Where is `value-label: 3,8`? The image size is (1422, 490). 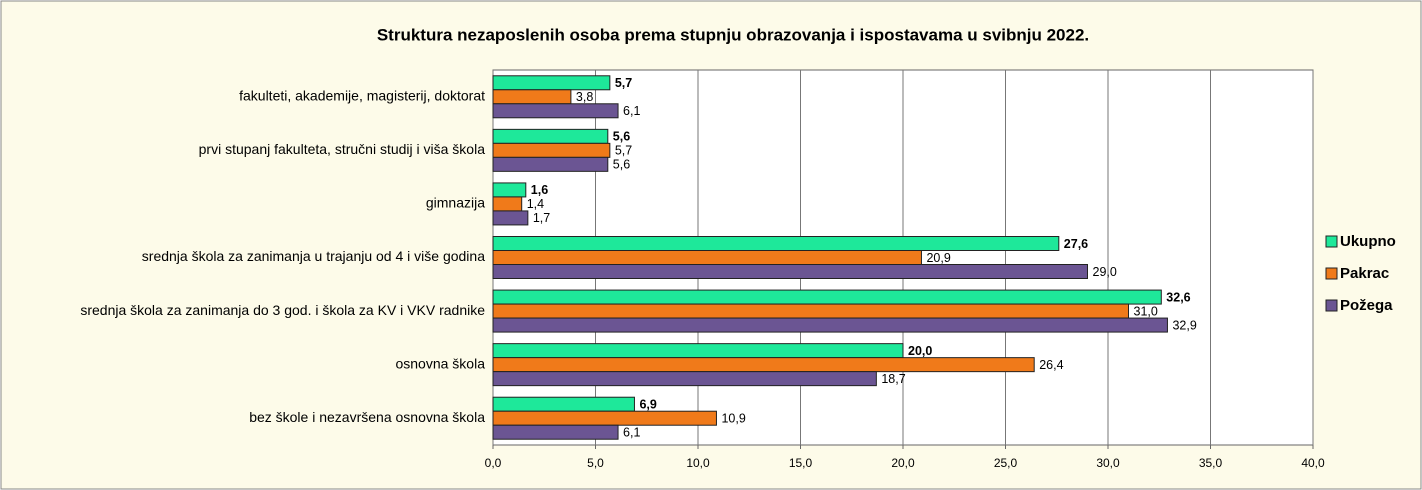
value-label: 3,8 is located at coordinates (584, 97).